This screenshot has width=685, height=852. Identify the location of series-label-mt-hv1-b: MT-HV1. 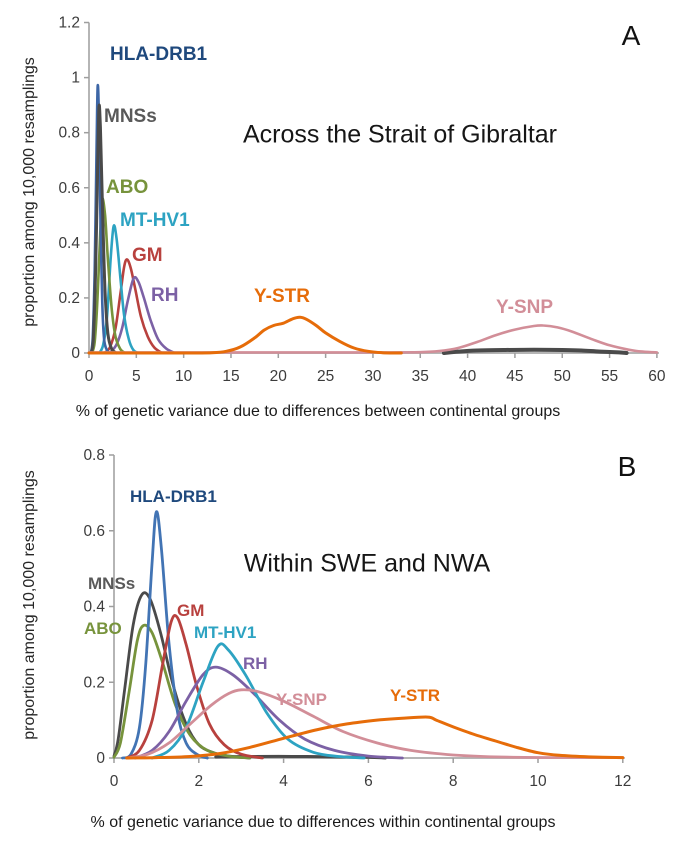
(225, 632).